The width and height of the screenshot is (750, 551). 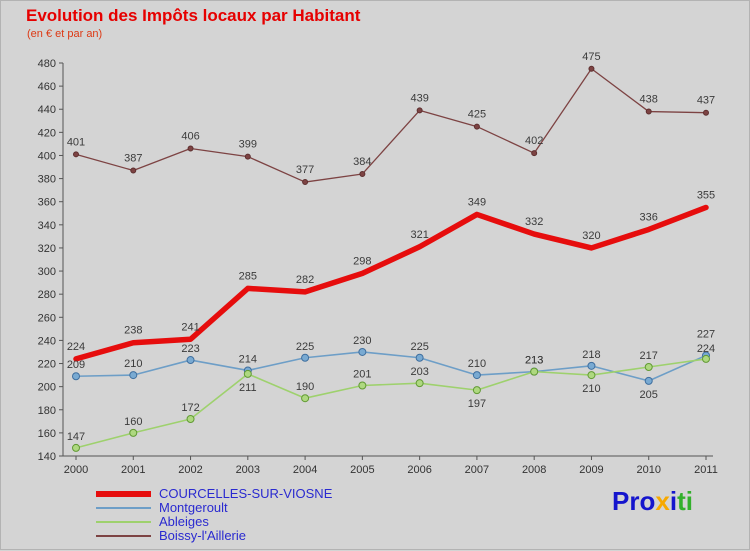 I want to click on value-label: 377, so click(x=305, y=170).